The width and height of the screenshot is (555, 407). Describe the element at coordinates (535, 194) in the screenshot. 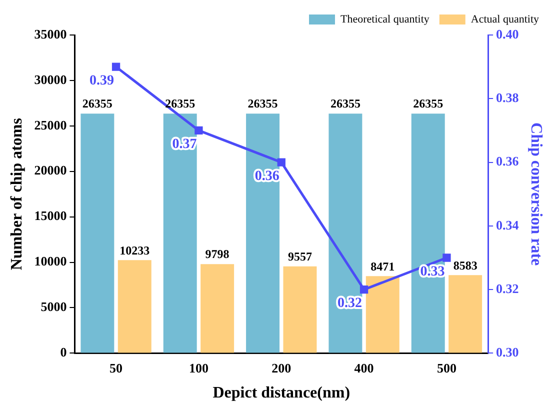

I see `y2-axis-title: Chip conversion rate` at that location.